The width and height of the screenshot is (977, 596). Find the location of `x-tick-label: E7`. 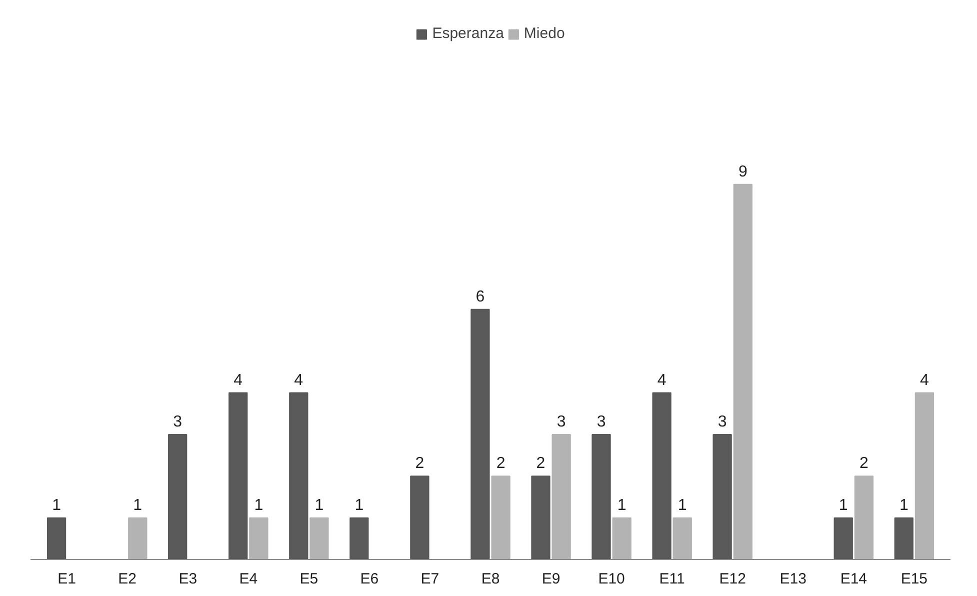

x-tick-label: E7 is located at coordinates (430, 579).